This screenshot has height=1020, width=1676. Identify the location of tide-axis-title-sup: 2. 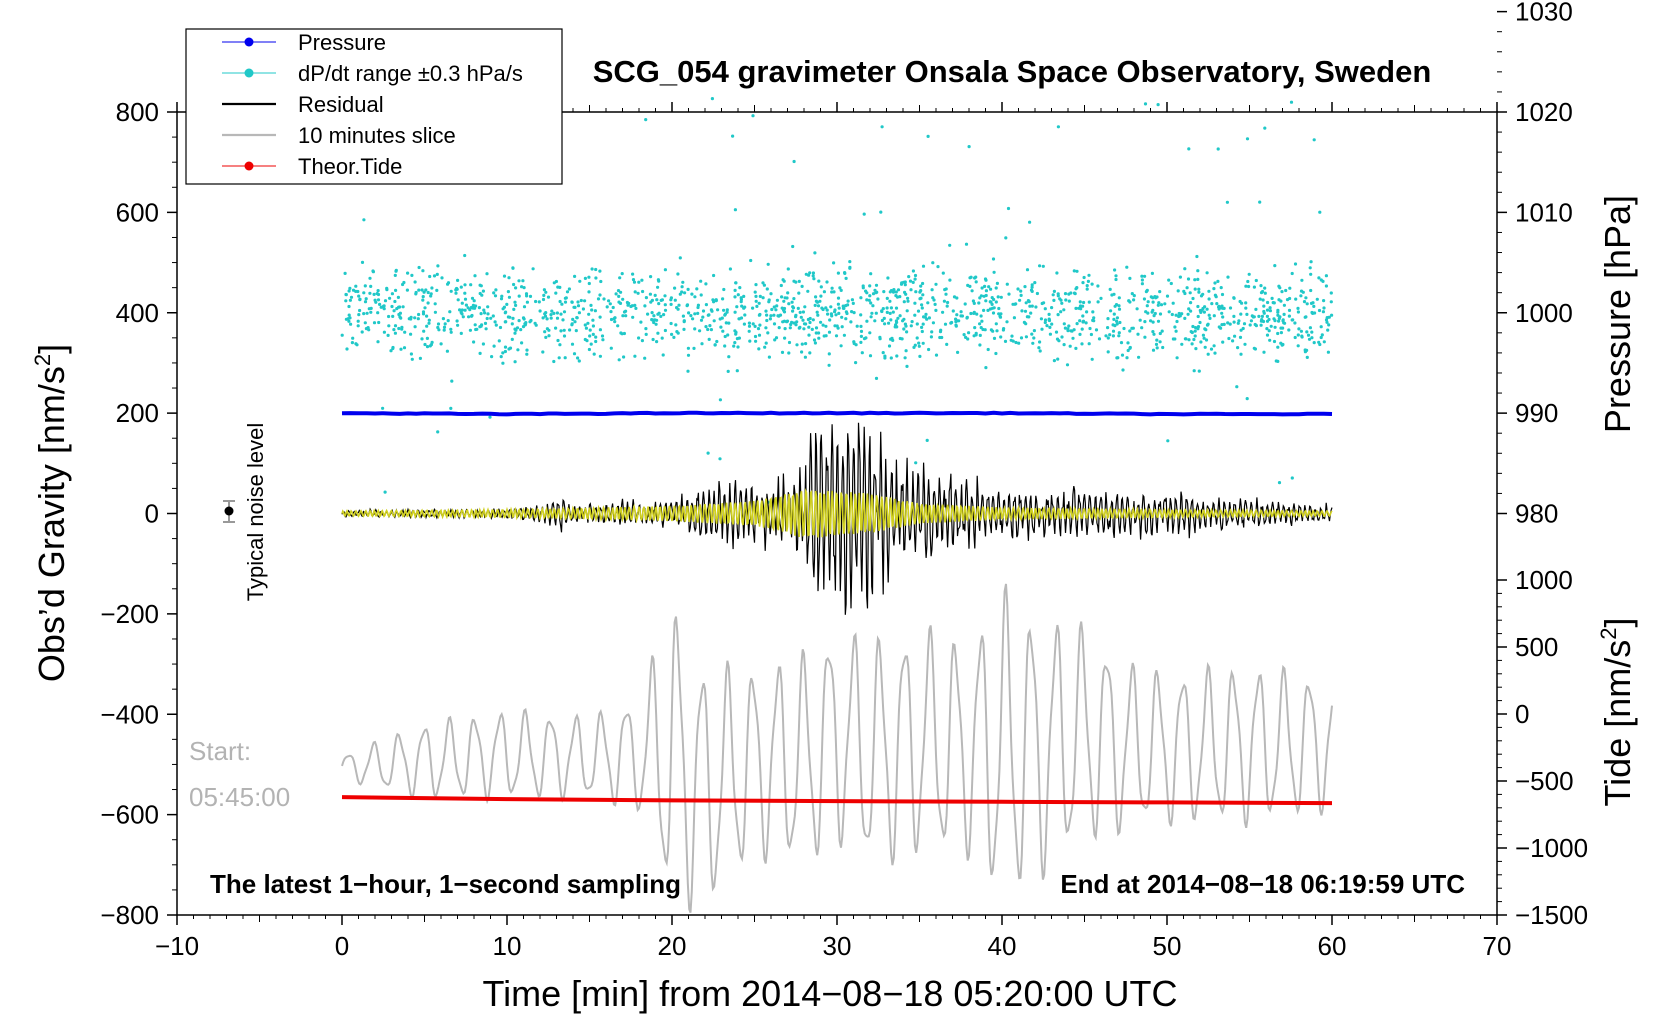
(1608, 634).